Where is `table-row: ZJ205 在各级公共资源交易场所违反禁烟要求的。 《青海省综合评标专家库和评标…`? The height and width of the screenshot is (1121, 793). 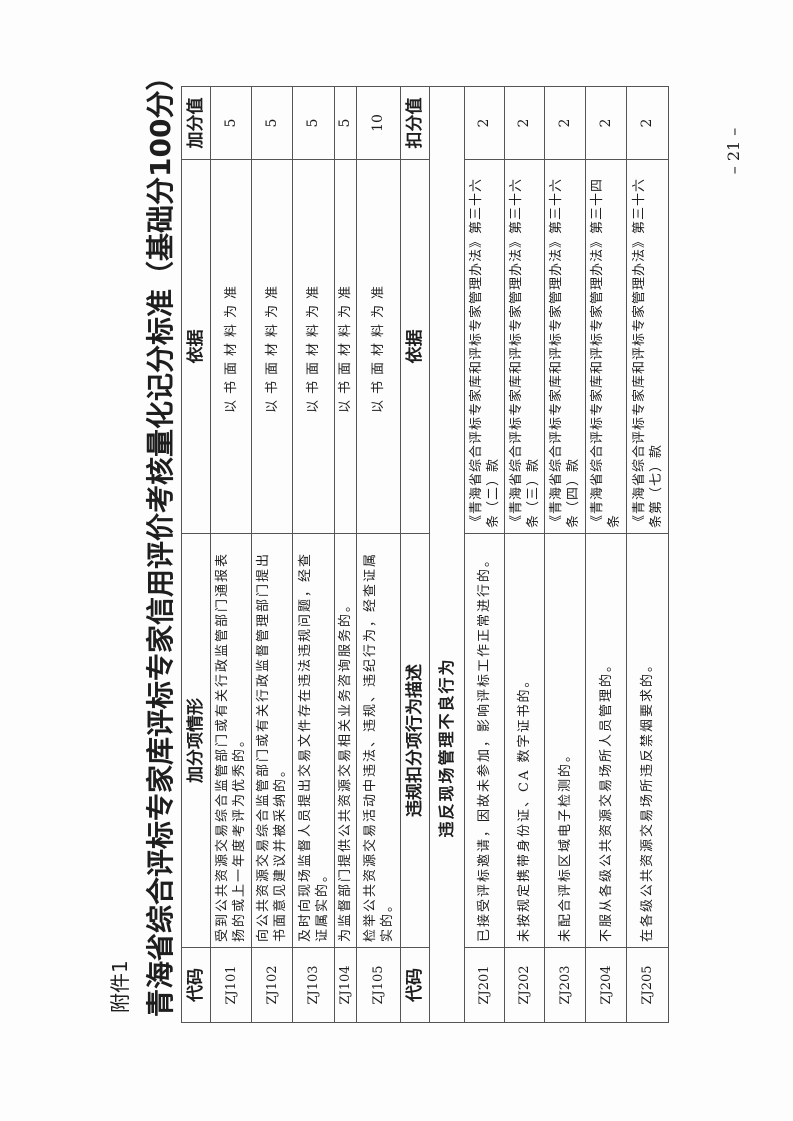
table-row: ZJ205 在各级公共资源交易场所违反禁烟要求的。 《青海省综合评标专家库和评标… is located at coordinates (647, 554).